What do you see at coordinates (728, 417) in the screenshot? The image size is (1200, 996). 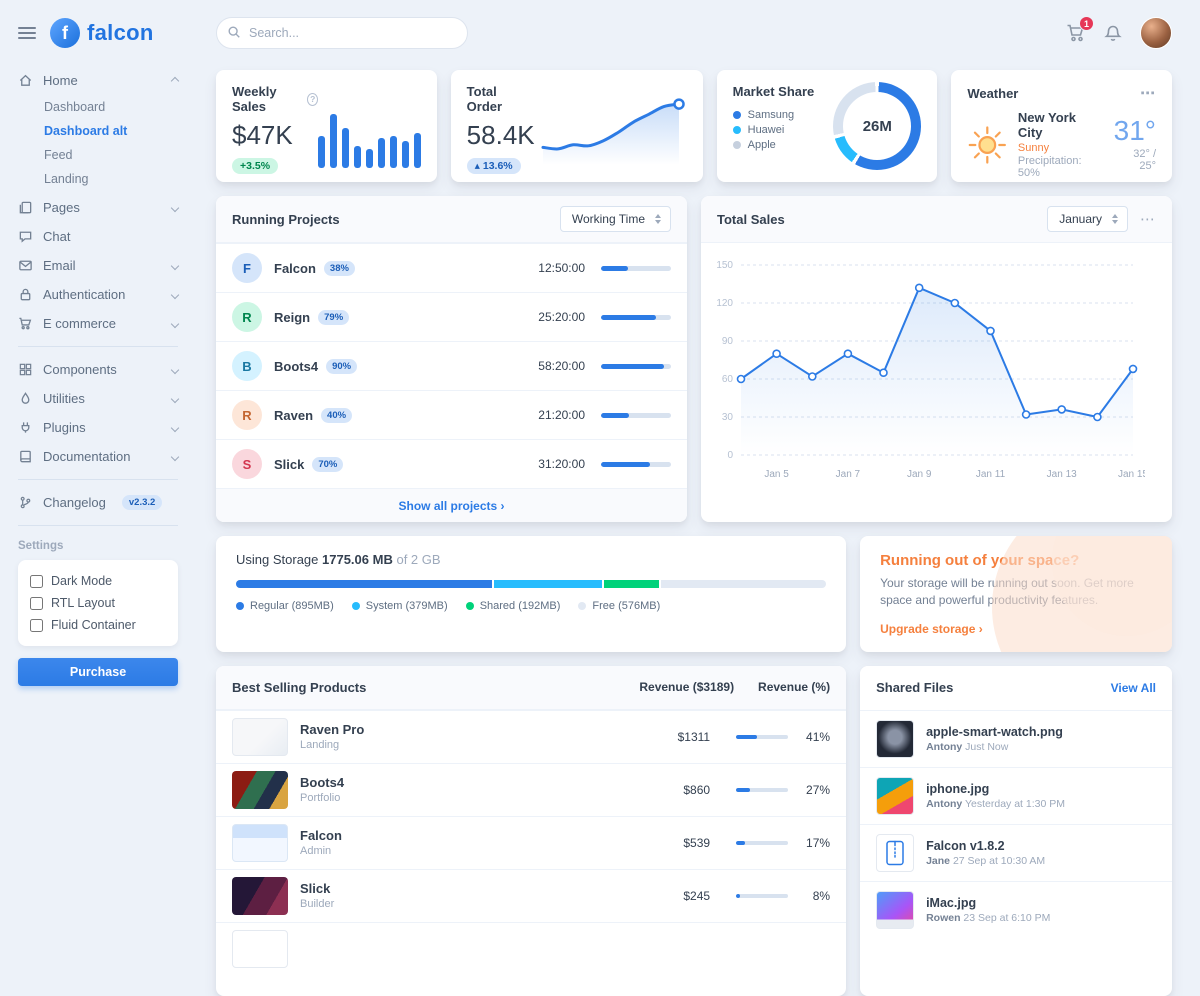 I see `svg-text: 30` at bounding box center [728, 417].